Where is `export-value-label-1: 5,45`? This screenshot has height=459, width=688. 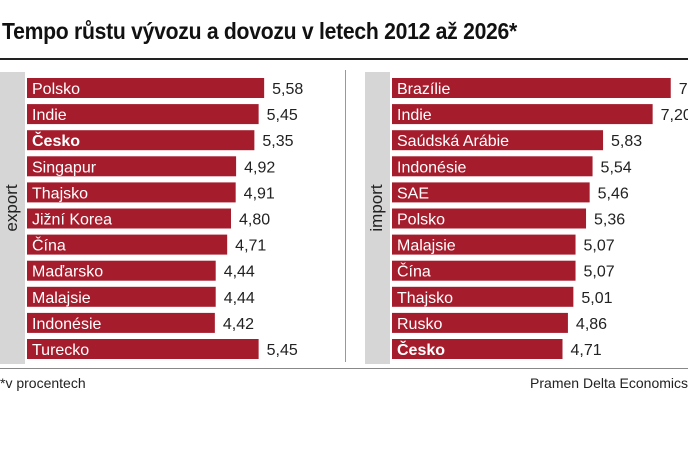 export-value-label-1: 5,45 is located at coordinates (282, 115).